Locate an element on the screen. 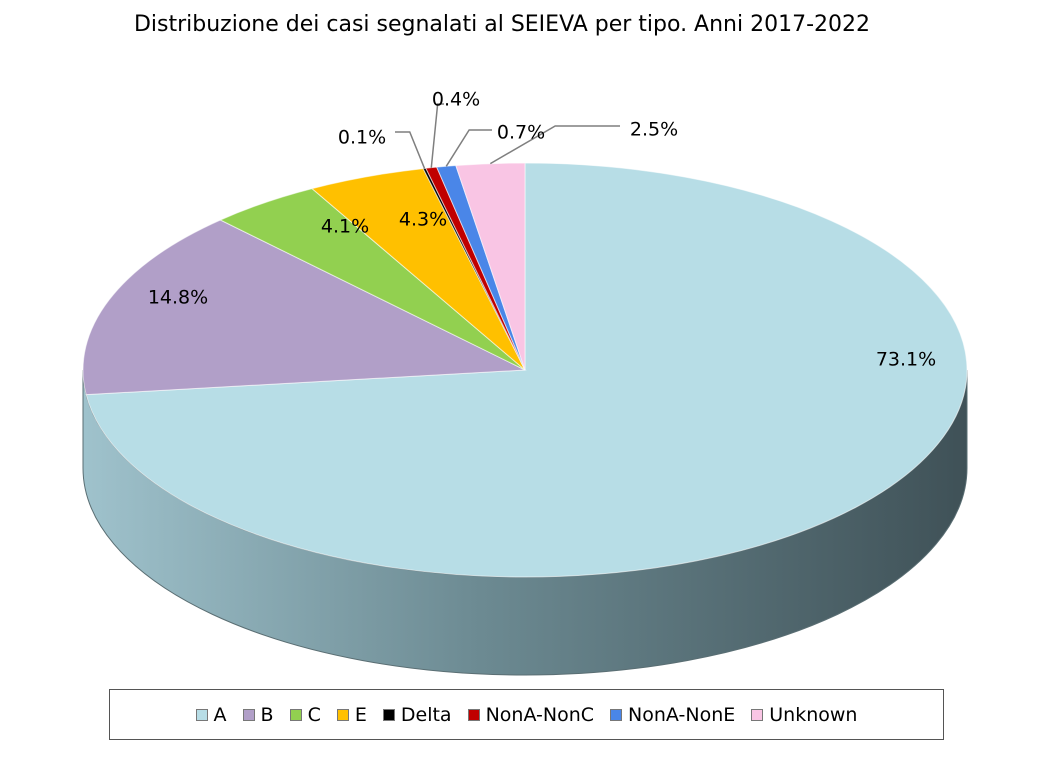 This screenshot has height=773, width=1054. legend-swatch-unknown is located at coordinates (757, 714).